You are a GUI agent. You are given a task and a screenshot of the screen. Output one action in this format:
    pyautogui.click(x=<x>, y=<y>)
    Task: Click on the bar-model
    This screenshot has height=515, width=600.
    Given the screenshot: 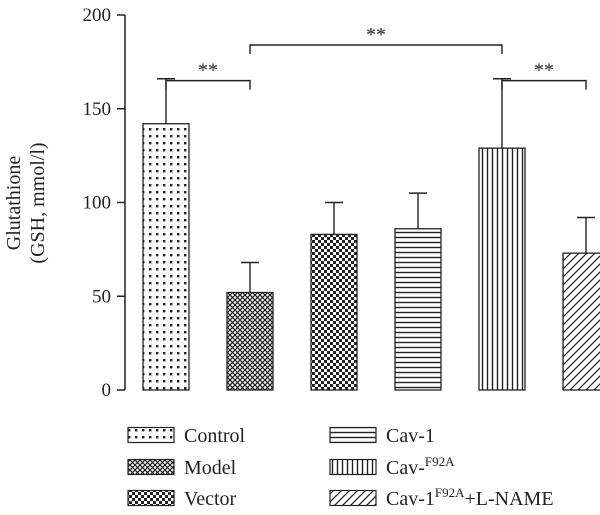 What is the action you would take?
    pyautogui.click(x=250, y=341)
    